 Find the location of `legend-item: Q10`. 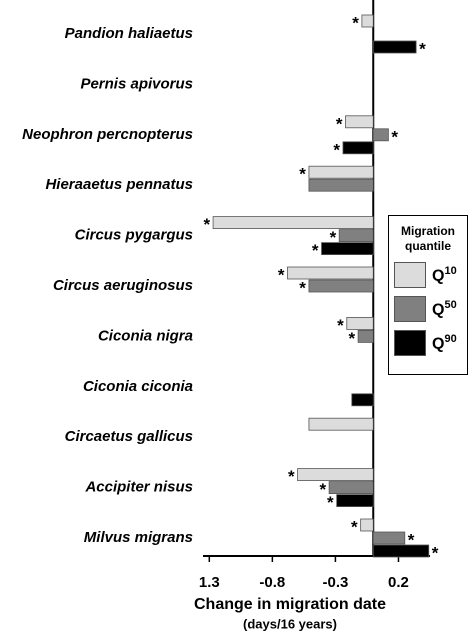

legend-item: Q10 is located at coordinates (430, 275).